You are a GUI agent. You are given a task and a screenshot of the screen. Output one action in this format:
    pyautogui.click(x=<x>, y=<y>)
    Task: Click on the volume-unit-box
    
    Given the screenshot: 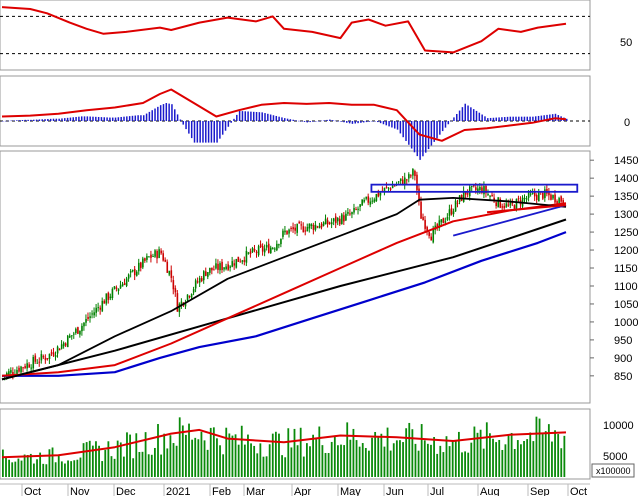 What is the action you would take?
    pyautogui.click(x=613, y=470)
    